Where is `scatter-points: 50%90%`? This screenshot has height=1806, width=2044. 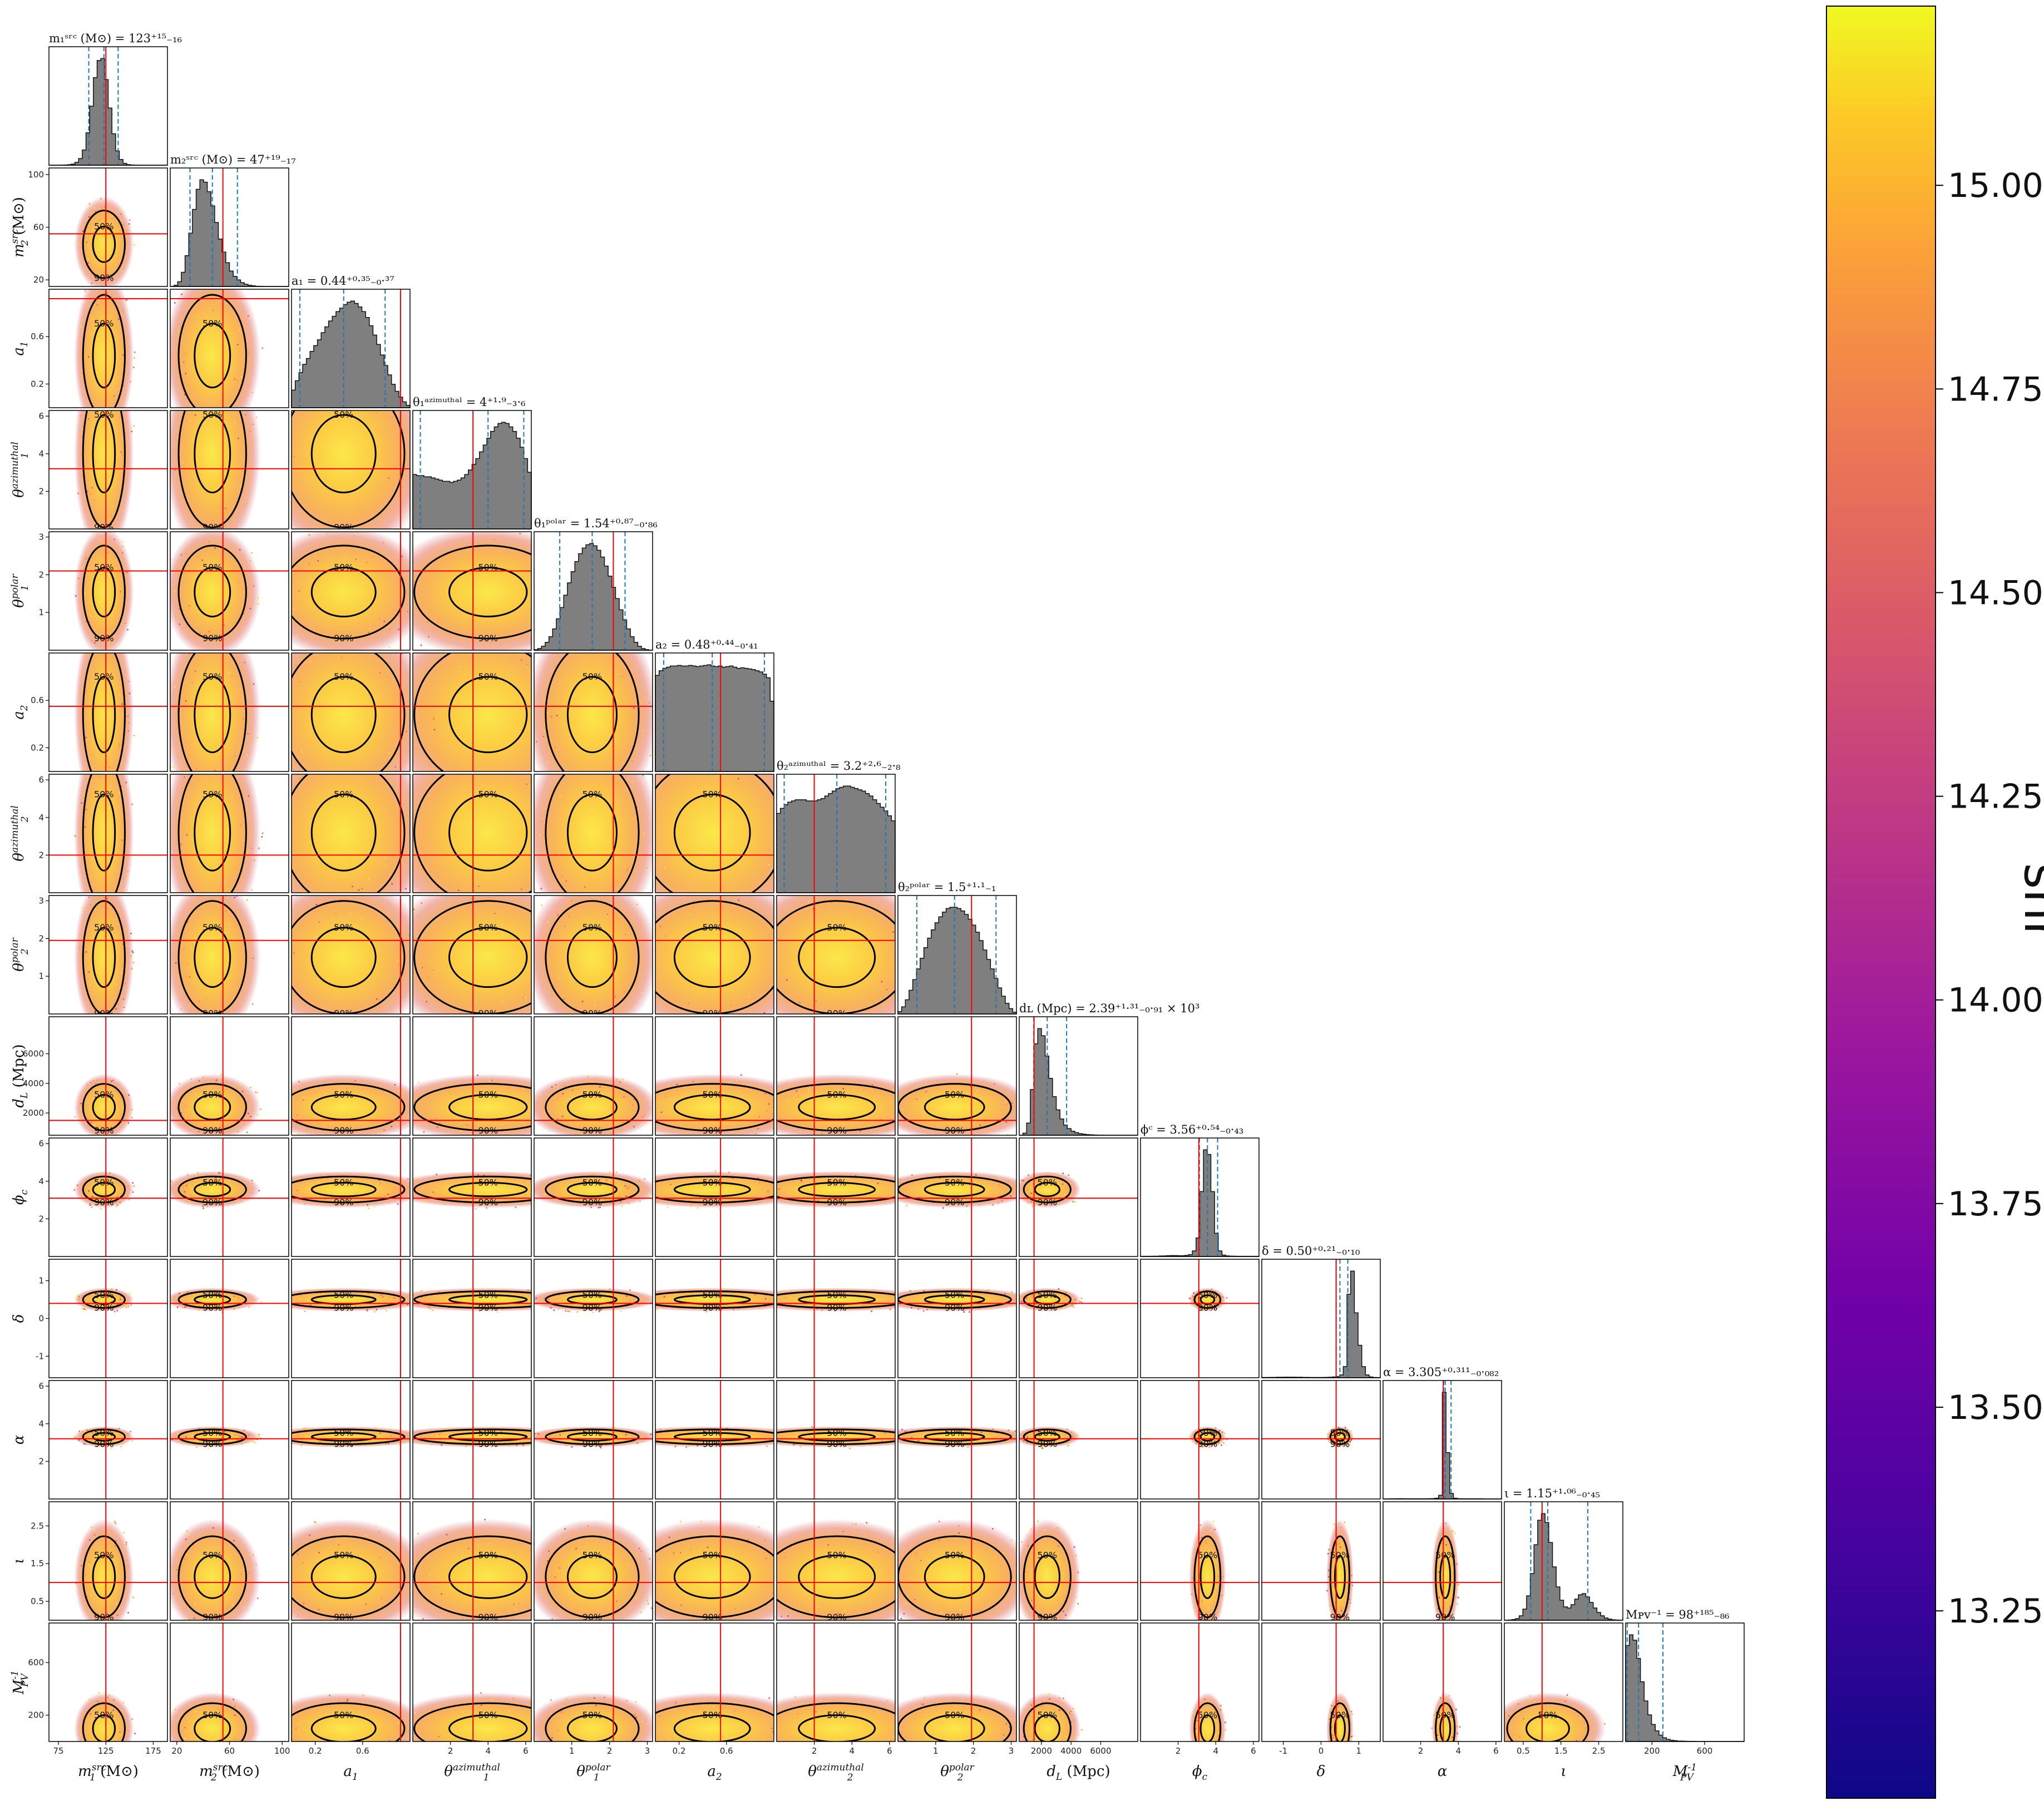
scatter-points: 50%90% is located at coordinates (1051, 1682).